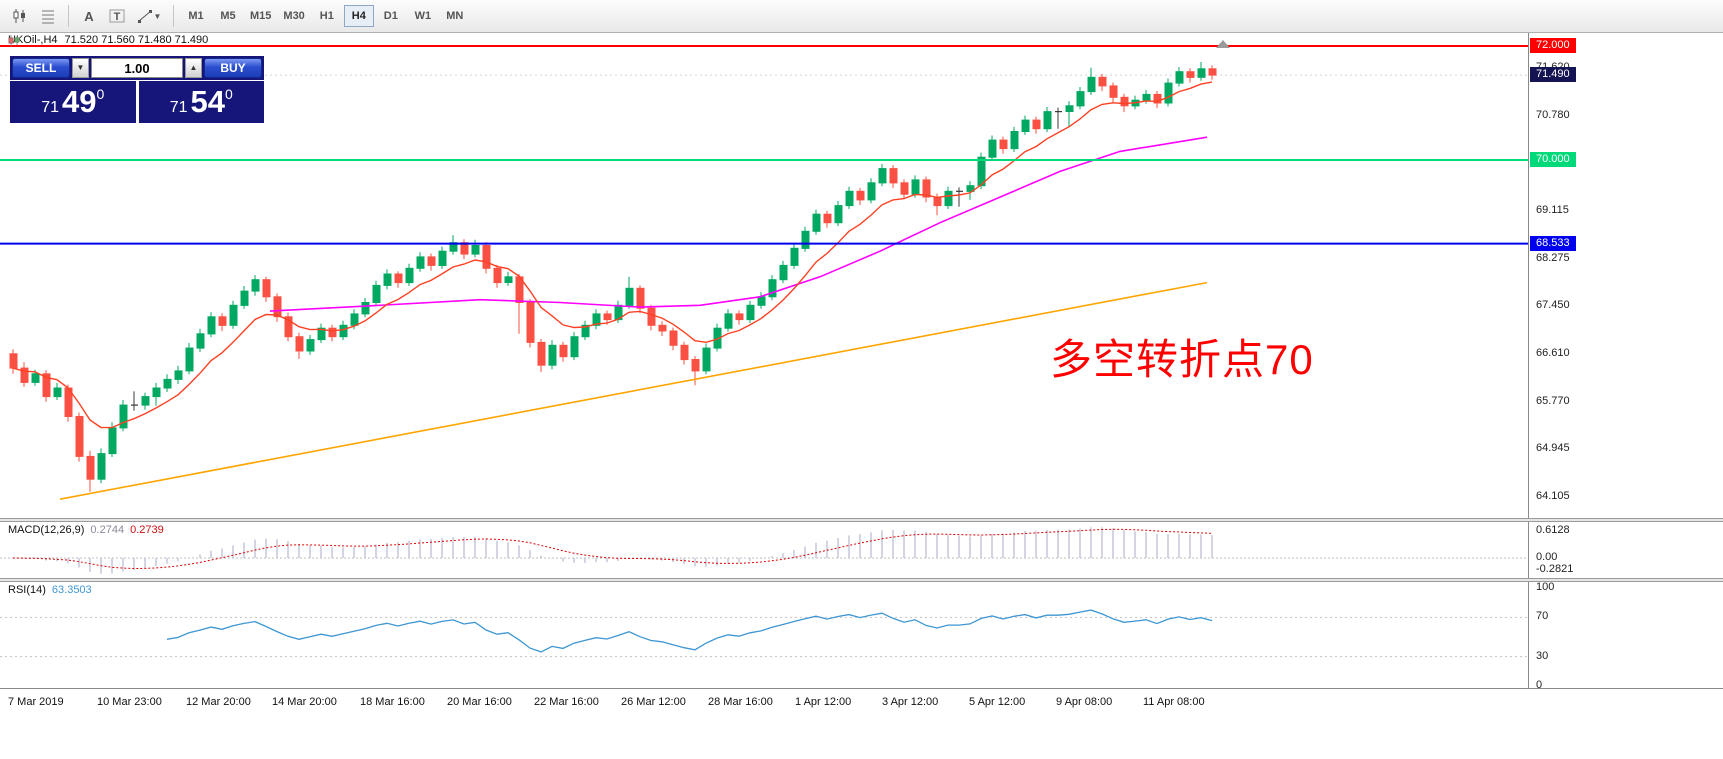 Image resolution: width=1723 pixels, height=759 pixels. I want to click on symbol-period-label: UKOil-,H4, so click(33, 40).